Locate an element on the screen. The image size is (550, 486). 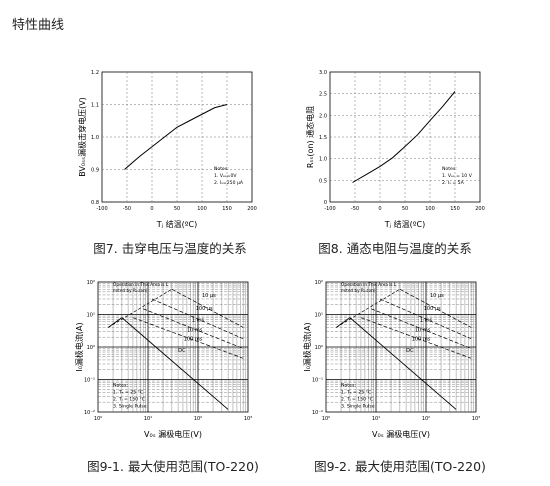
y-tick-label: 2.0 is located at coordinates (323, 116).